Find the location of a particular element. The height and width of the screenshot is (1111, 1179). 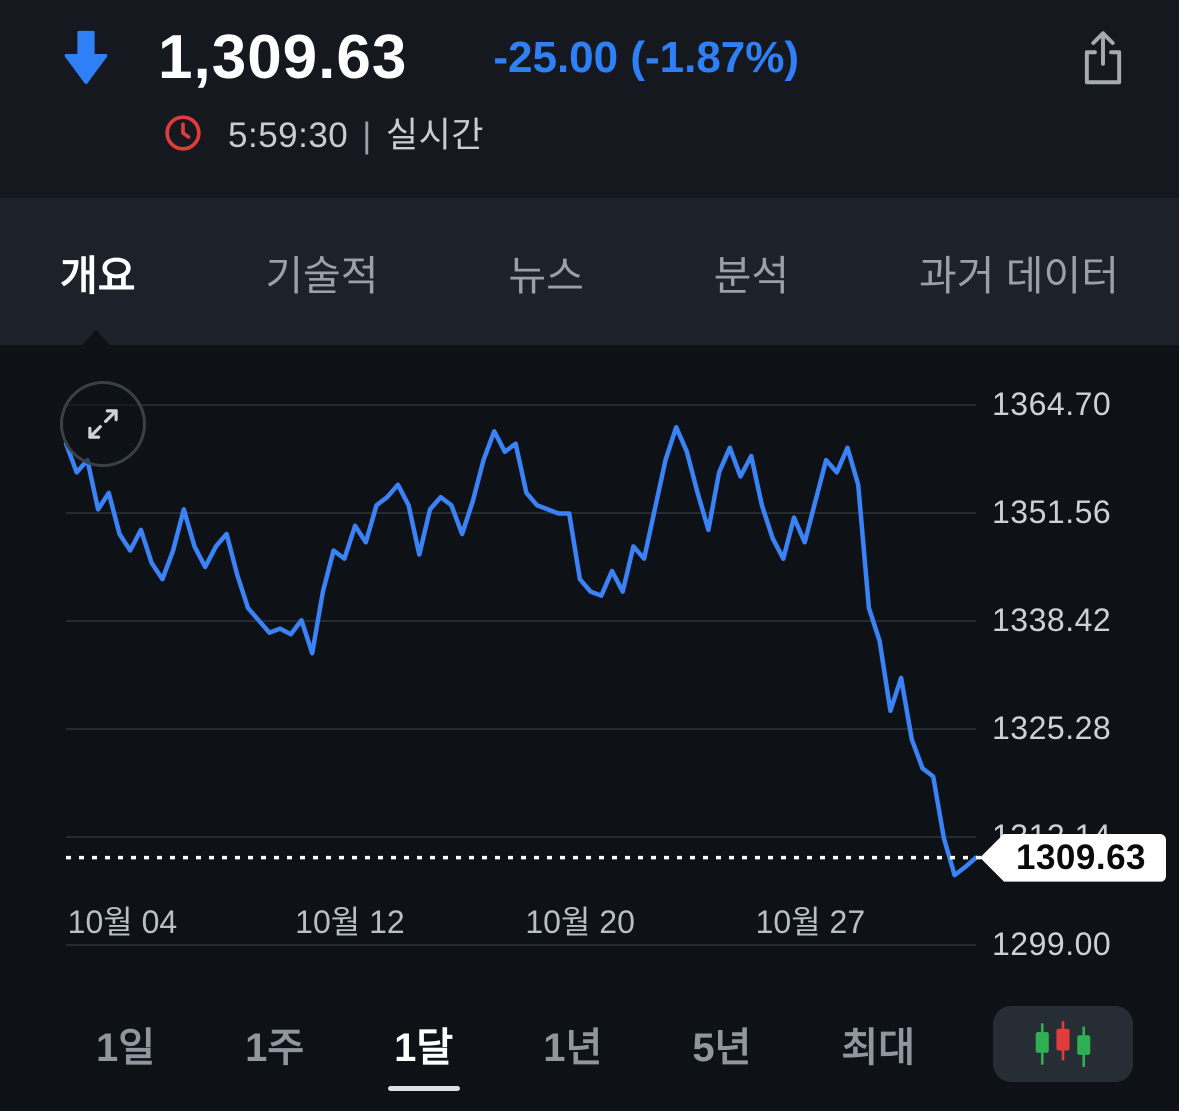

time-value: 5:59:30 is located at coordinates (288, 135).